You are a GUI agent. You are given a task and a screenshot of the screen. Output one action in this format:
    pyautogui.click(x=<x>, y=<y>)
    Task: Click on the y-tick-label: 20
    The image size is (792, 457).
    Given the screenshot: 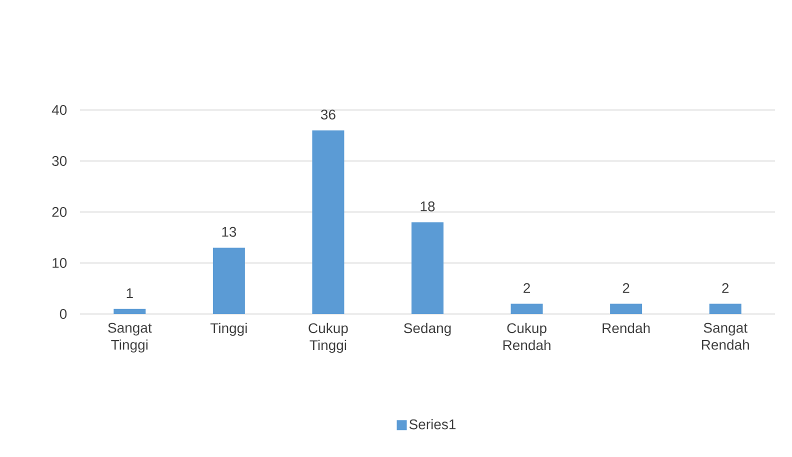 What is the action you would take?
    pyautogui.click(x=59, y=212)
    